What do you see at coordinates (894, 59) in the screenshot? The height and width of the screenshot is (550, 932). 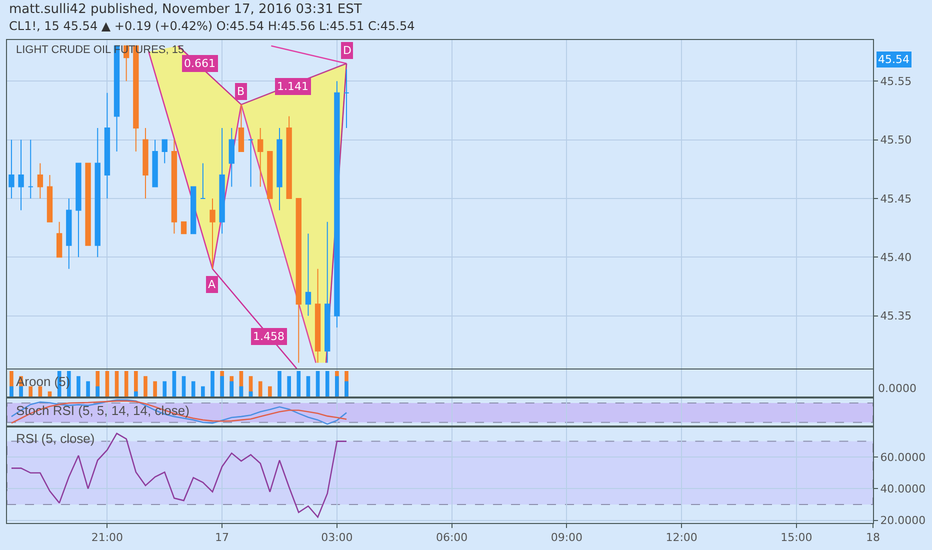 I see `text: 45.54` at bounding box center [894, 59].